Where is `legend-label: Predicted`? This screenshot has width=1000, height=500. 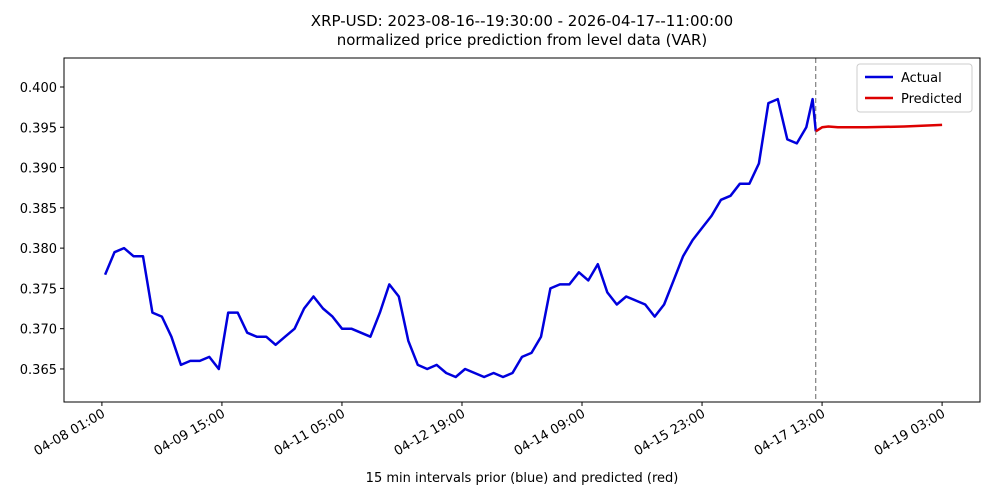
legend-label: Predicted is located at coordinates (931, 99).